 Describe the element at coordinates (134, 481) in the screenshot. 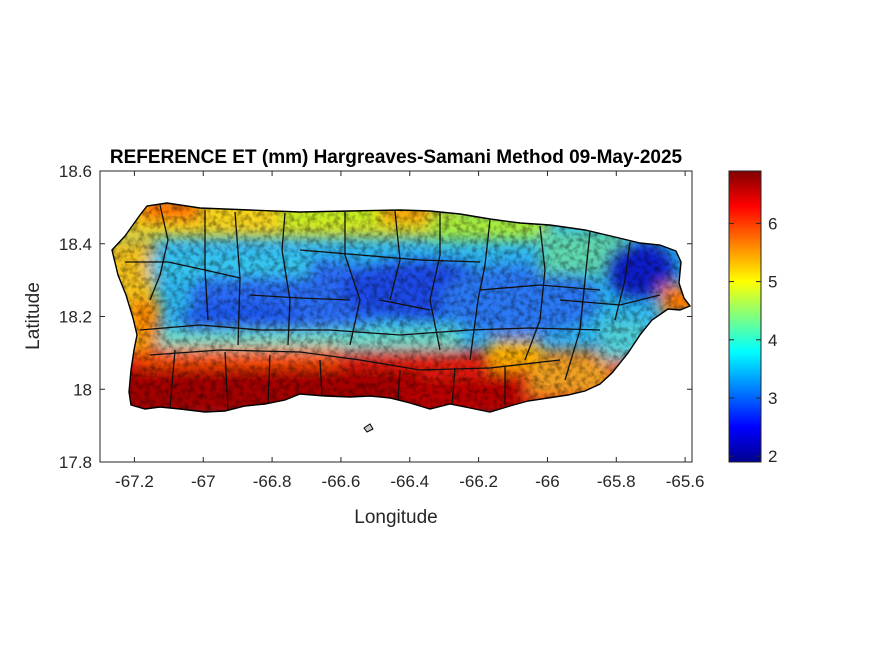

I see `x-tick-label: -67.2` at that location.